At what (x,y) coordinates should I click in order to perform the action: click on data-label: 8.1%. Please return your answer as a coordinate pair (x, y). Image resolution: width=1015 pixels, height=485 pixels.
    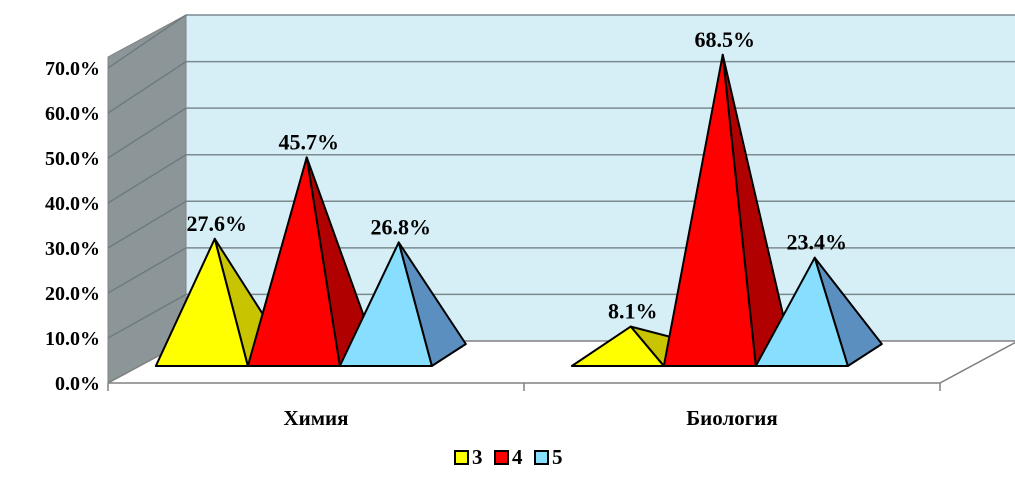
    Looking at the image, I should click on (633, 311).